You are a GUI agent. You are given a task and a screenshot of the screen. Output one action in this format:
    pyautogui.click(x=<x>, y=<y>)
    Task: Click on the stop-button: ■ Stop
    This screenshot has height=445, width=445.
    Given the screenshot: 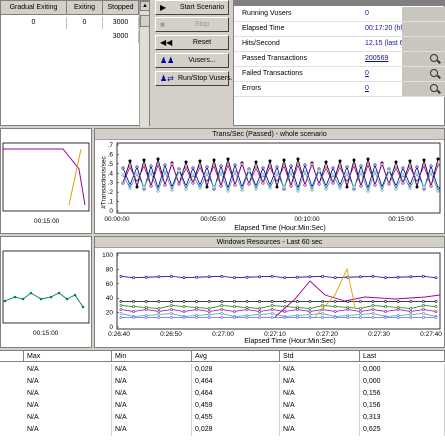 What is the action you would take?
    pyautogui.click(x=192, y=24)
    